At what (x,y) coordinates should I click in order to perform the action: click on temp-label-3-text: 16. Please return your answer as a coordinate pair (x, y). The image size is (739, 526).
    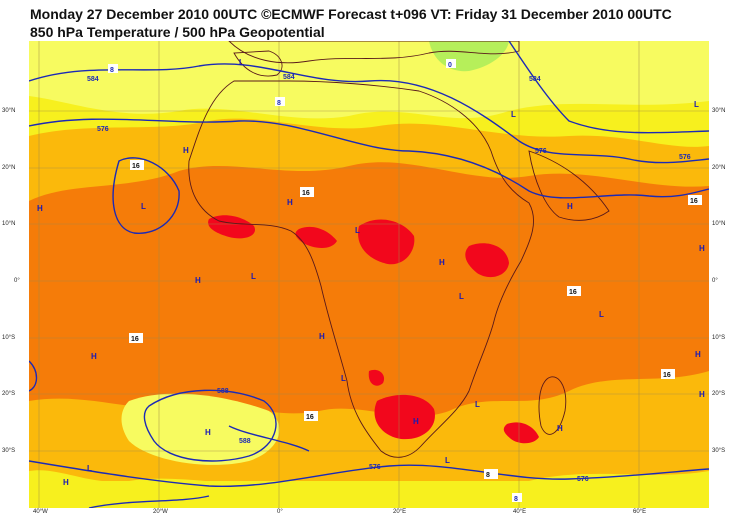
    Looking at the image, I should click on (136, 166).